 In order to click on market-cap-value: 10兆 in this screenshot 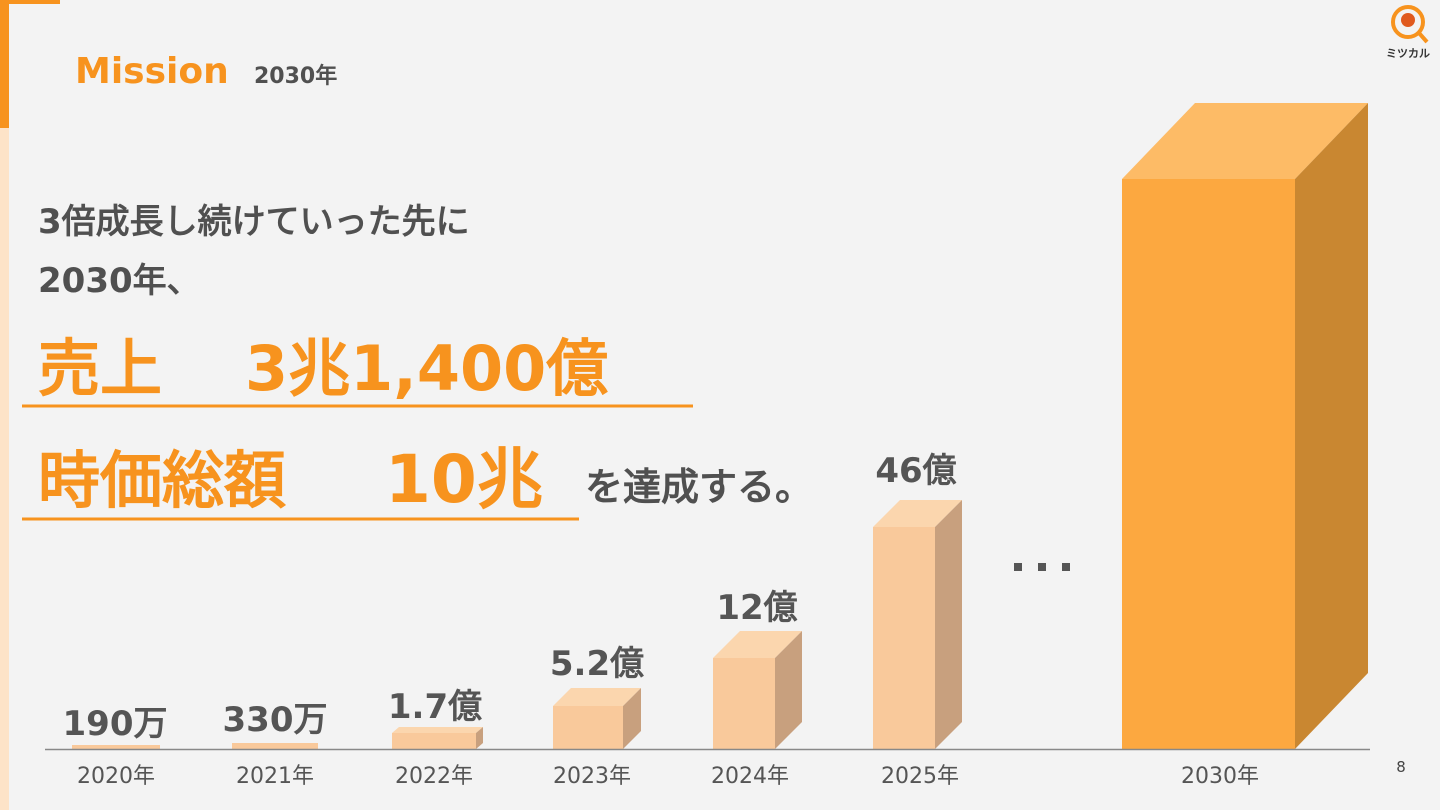, I will do `click(464, 479)`.